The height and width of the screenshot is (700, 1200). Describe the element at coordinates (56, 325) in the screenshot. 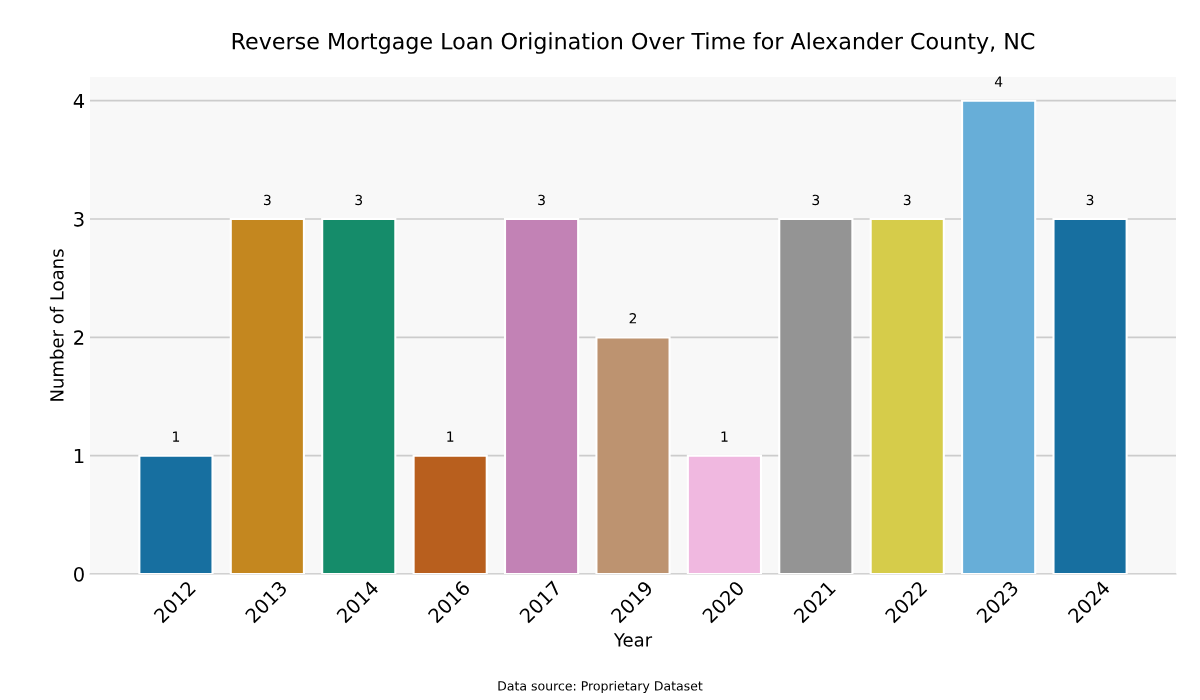

I see `y-axis-title: Number of Loans` at that location.